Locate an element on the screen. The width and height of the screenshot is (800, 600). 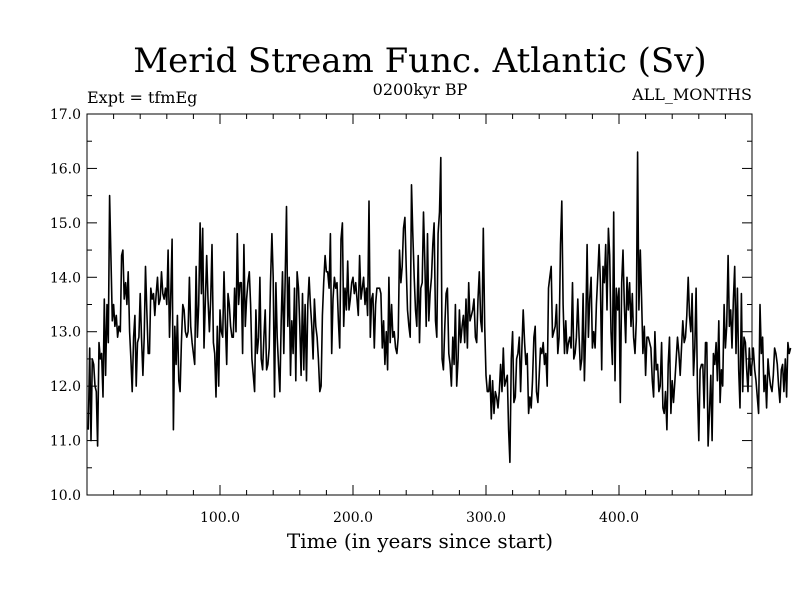
y-tick-label: 13.0 is located at coordinates (65, 333).